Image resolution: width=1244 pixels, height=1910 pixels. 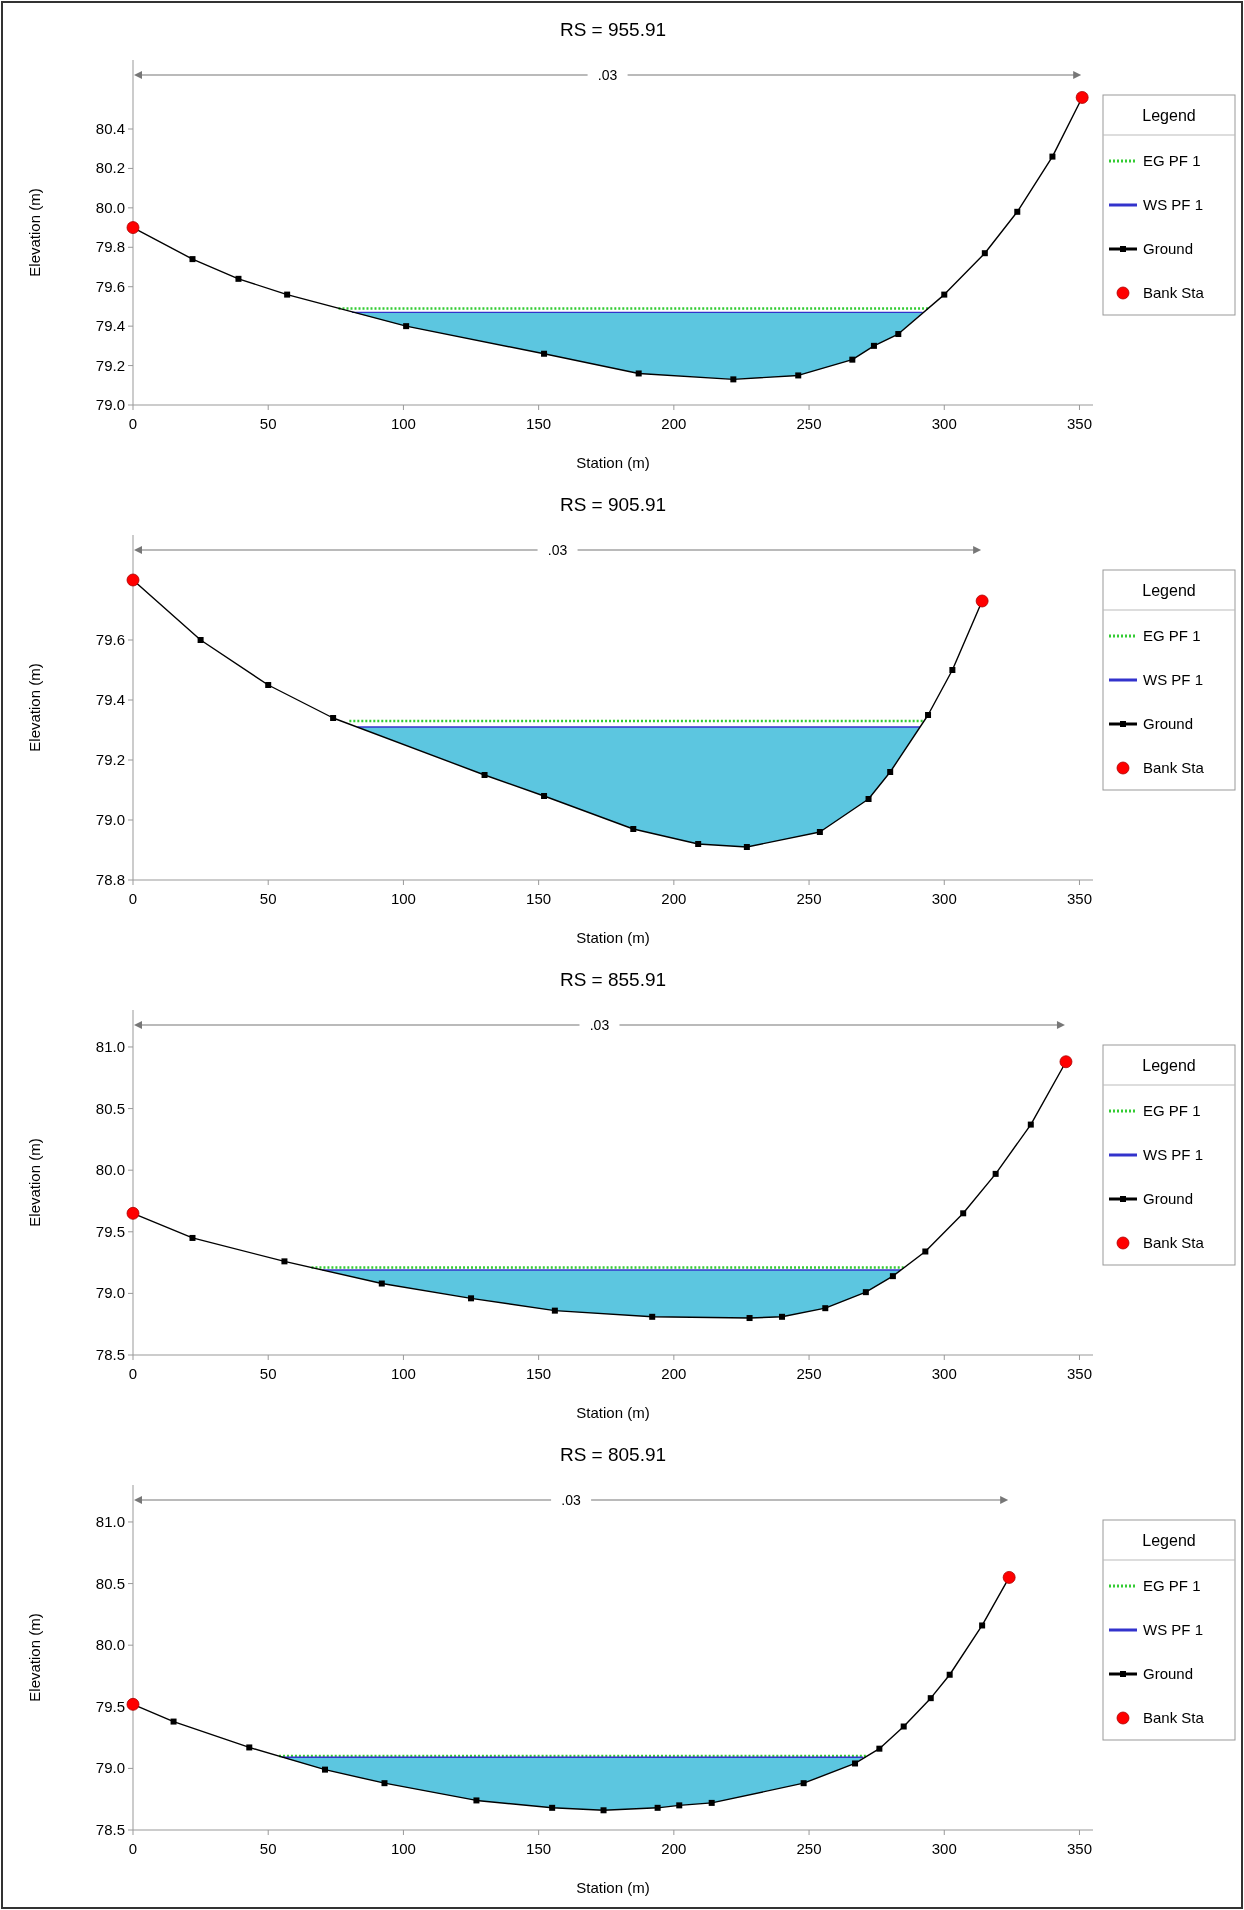 I want to click on y-tick-label: 80.5, so click(x=110, y=1583).